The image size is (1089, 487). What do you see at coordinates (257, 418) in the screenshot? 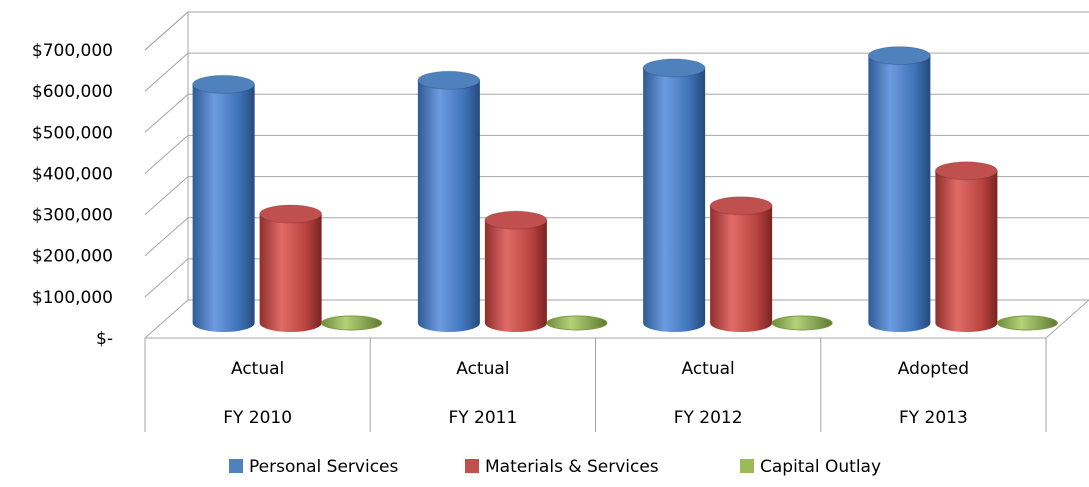
I see `category-sublabel: FY 2010` at bounding box center [257, 418].